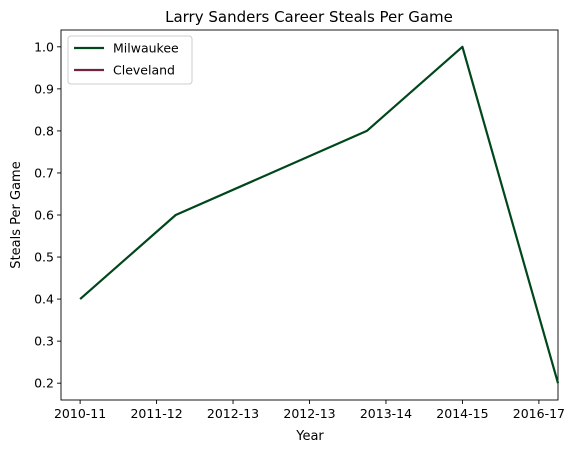  I want to click on y-tick-label: 0.3, so click(44, 341).